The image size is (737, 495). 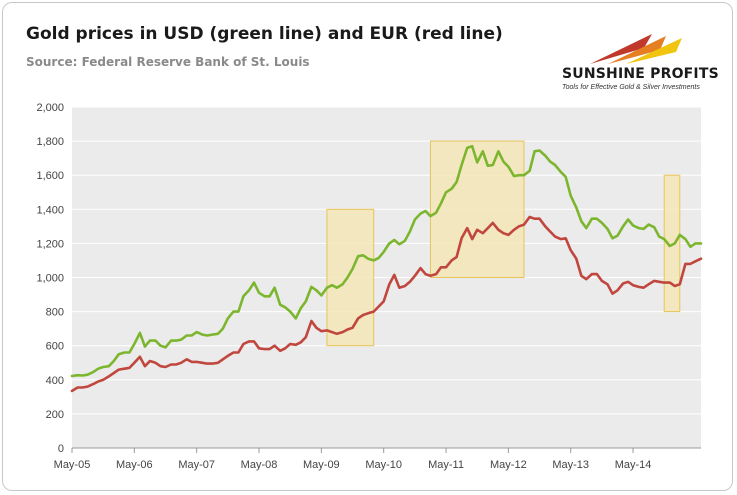 I want to click on y-tick-label: 1,400, so click(x=50, y=210).